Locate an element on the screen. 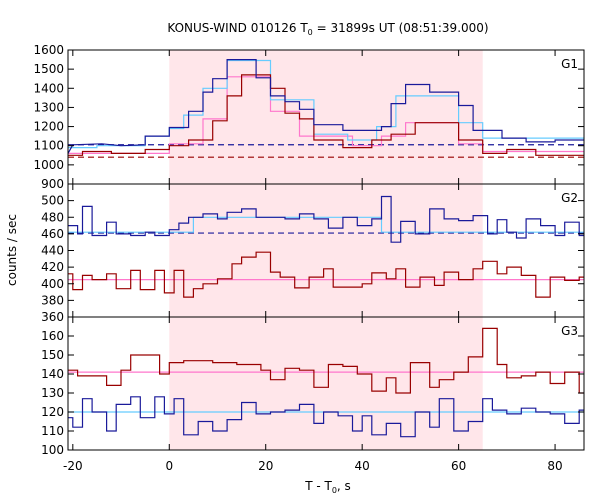 The width and height of the screenshot is (600, 504). y-tick-label: 1600 is located at coordinates (48, 50).